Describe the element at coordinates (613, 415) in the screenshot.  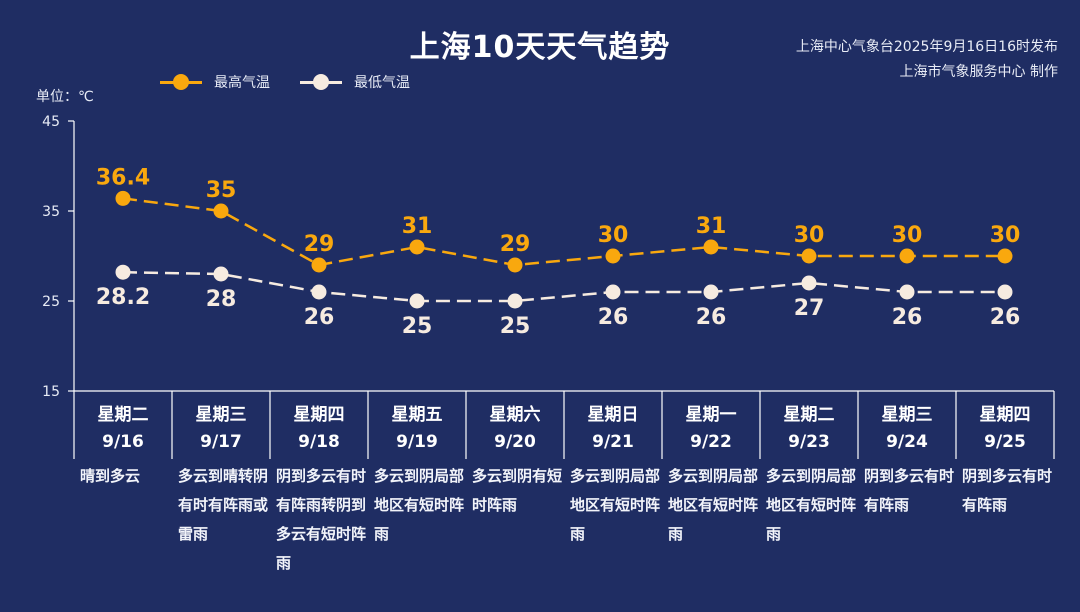
I see `weekday-label: 星期日` at that location.